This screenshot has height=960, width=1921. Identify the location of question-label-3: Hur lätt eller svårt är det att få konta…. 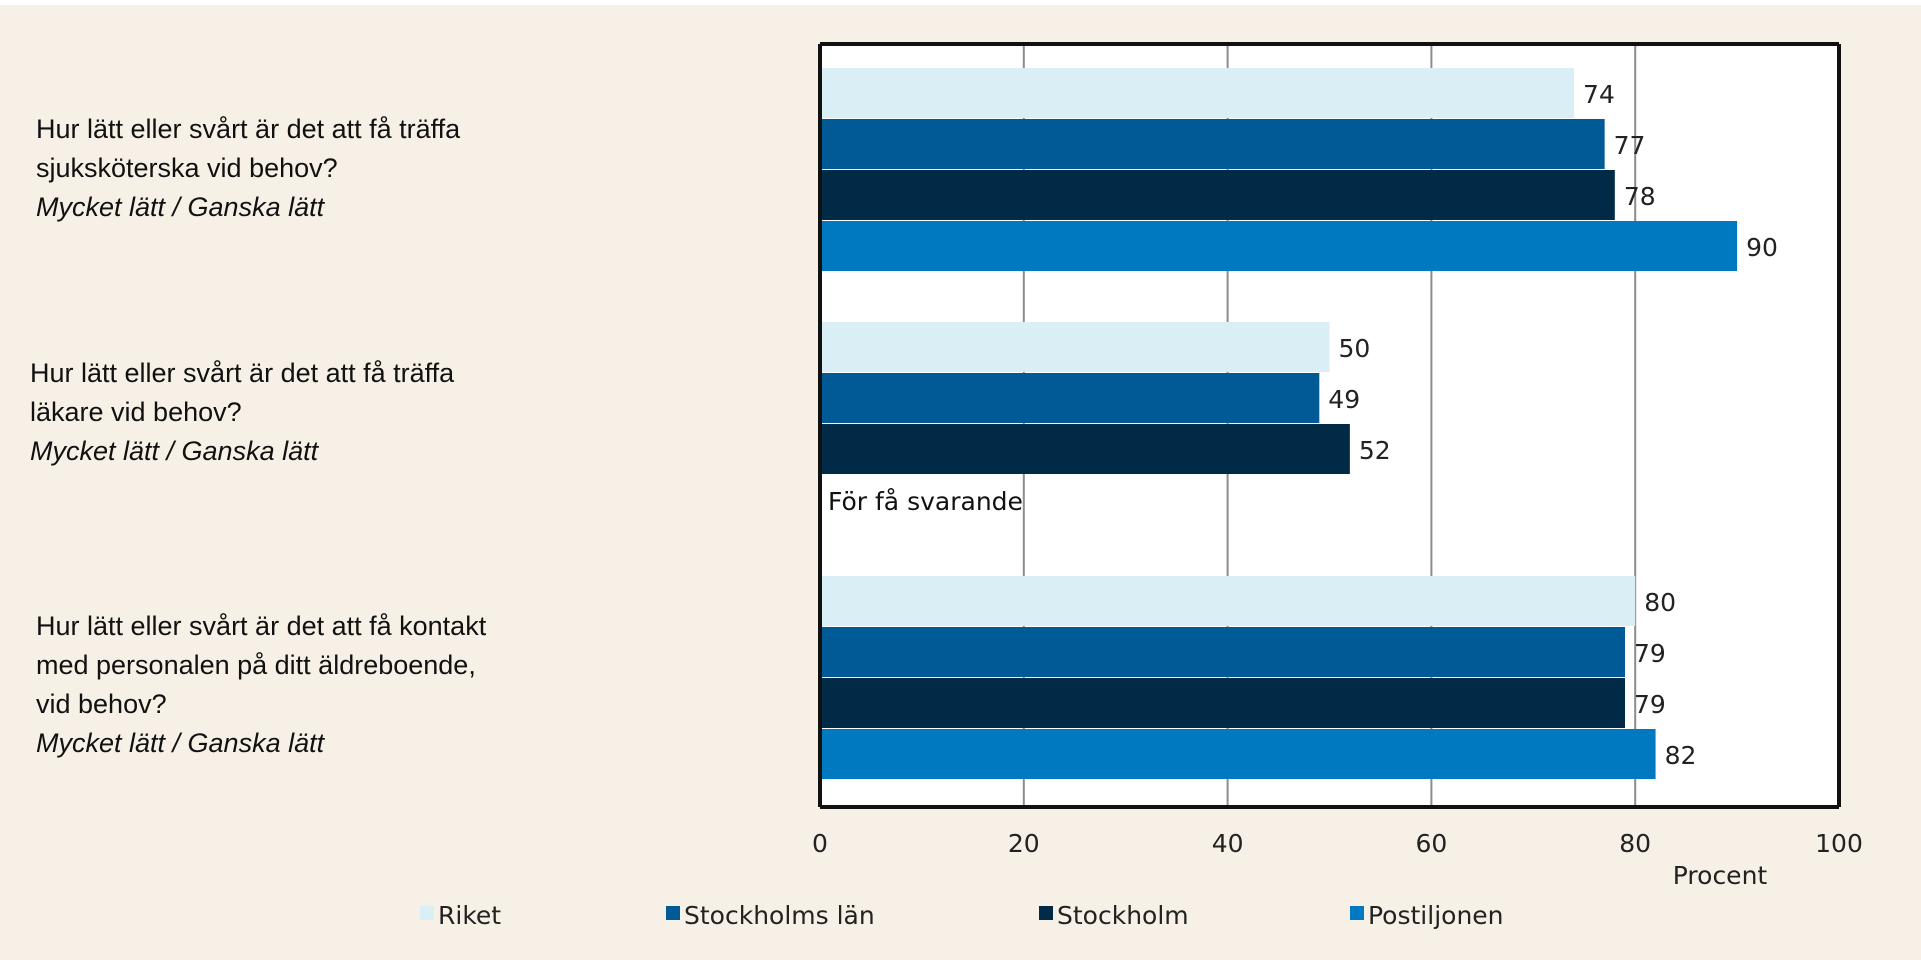
(261, 685).